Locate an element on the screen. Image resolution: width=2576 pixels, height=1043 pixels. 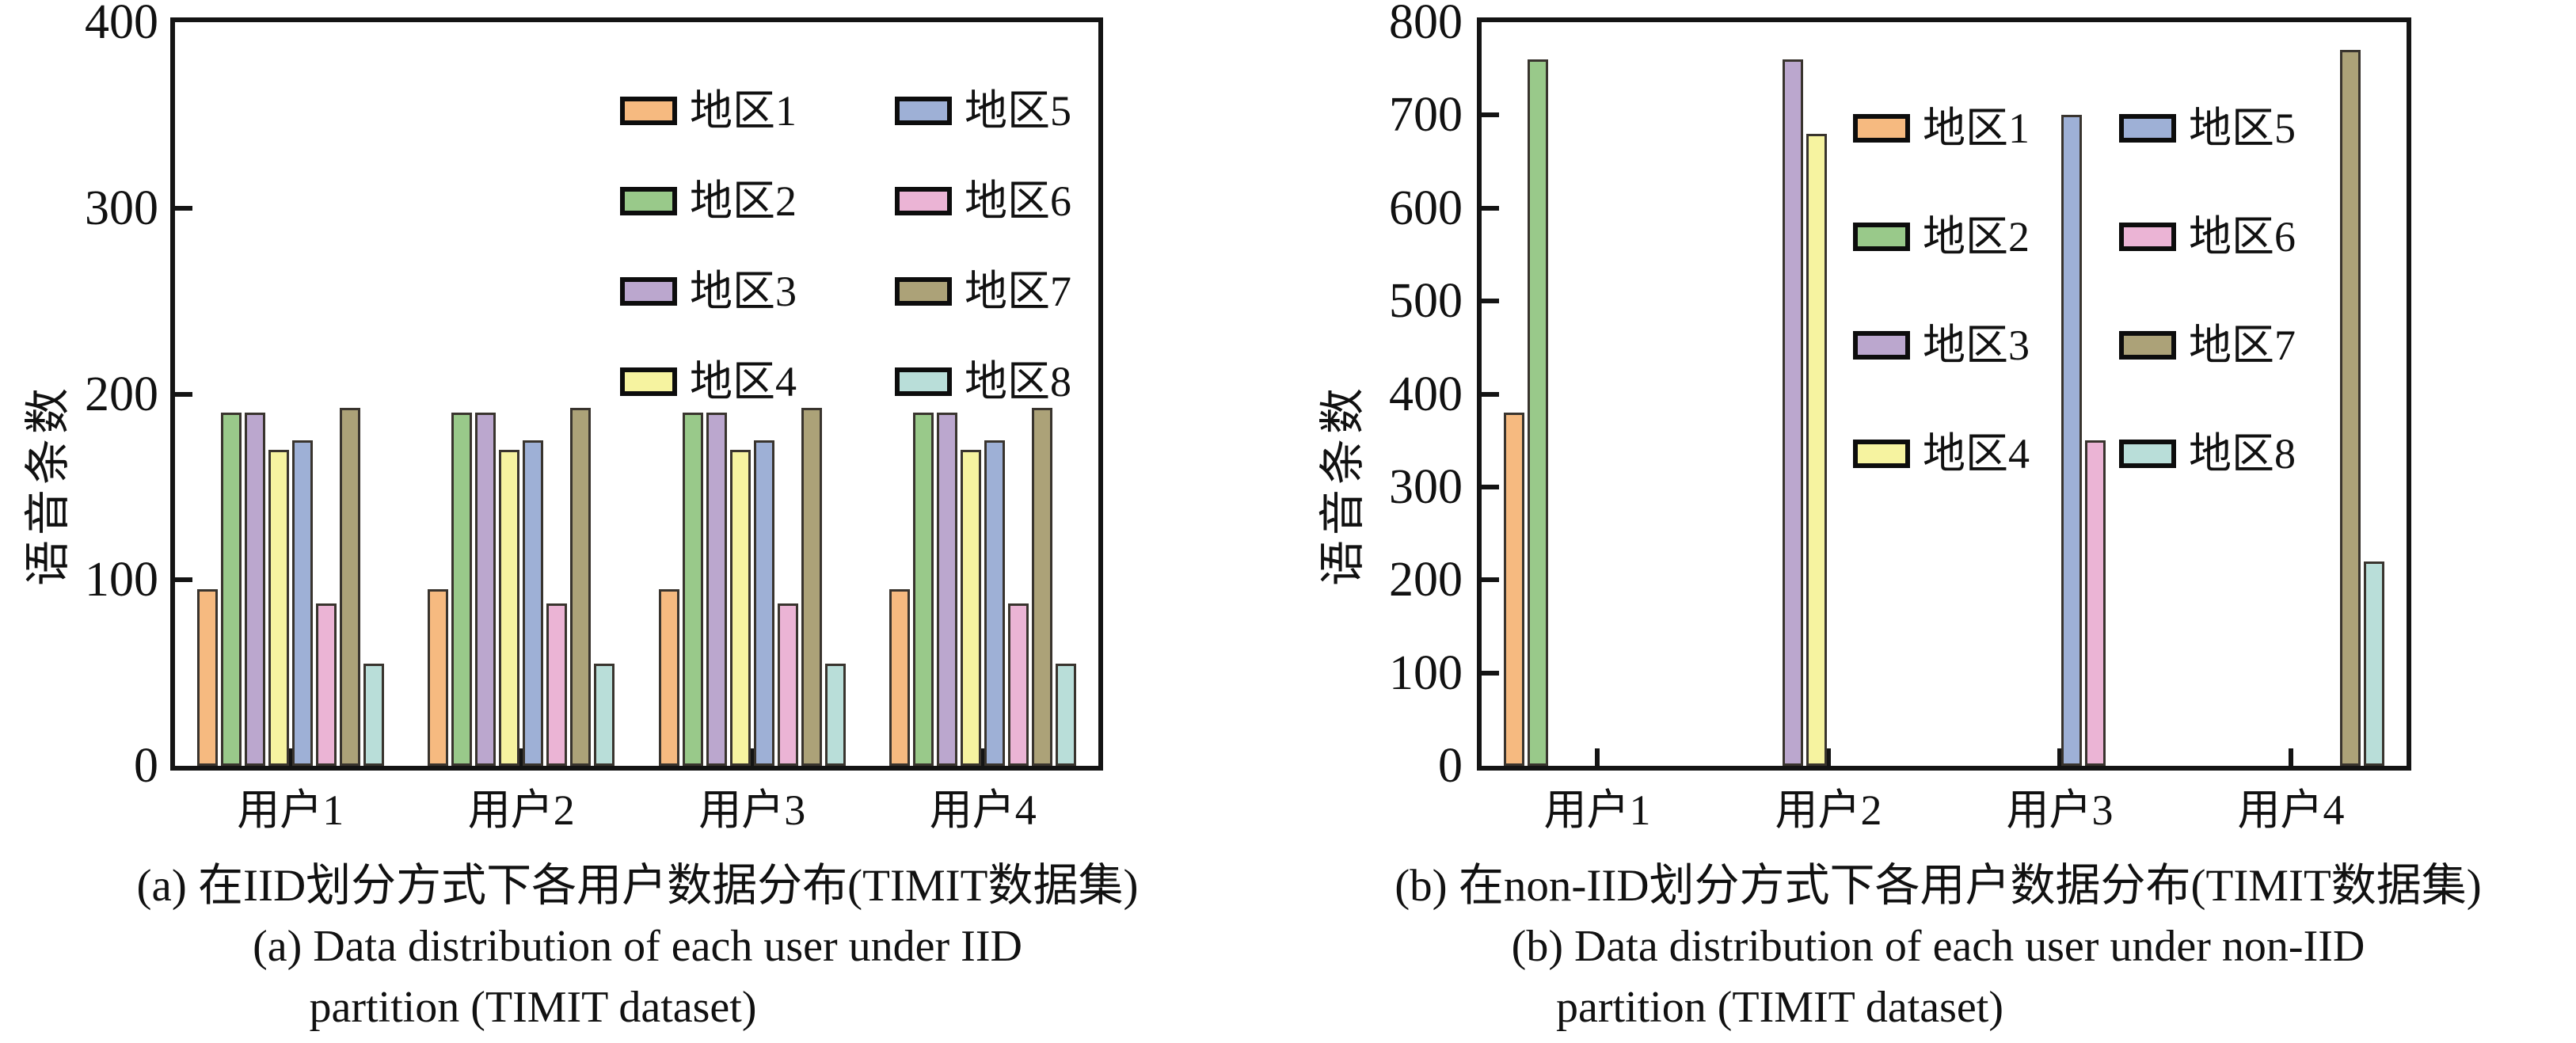
bar-地区8-用户1 is located at coordinates (373, 714).